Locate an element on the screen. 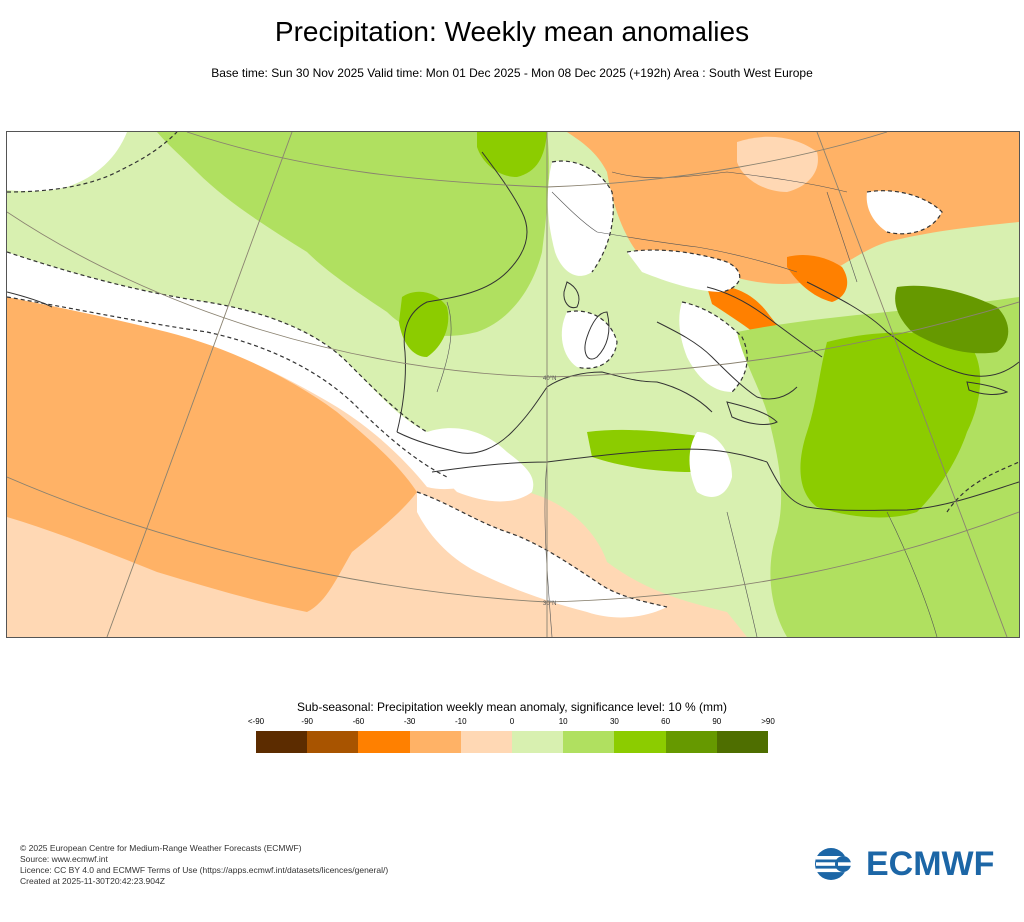 The image size is (1024, 922). neutral-band-north is located at coordinates (67, 162).